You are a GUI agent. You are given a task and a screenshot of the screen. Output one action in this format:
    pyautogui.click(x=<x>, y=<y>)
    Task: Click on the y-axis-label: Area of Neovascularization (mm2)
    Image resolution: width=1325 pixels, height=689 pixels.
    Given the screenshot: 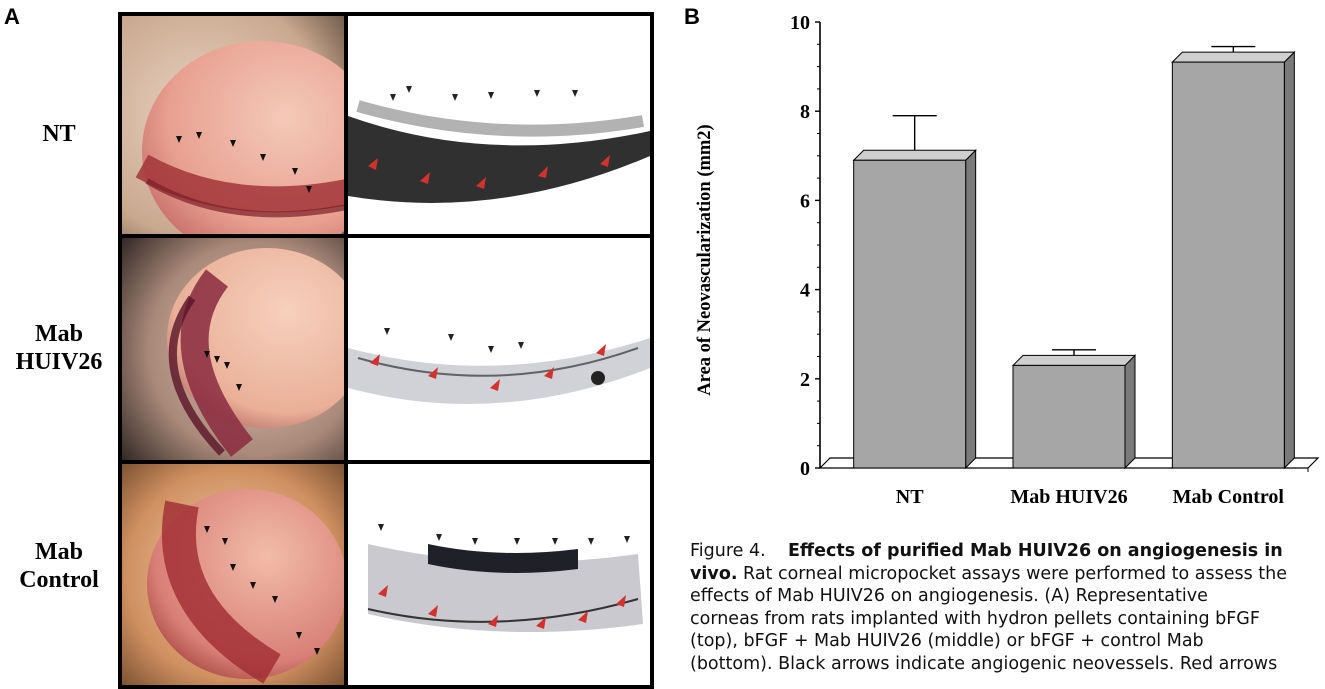 What is the action you would take?
    pyautogui.click(x=705, y=259)
    